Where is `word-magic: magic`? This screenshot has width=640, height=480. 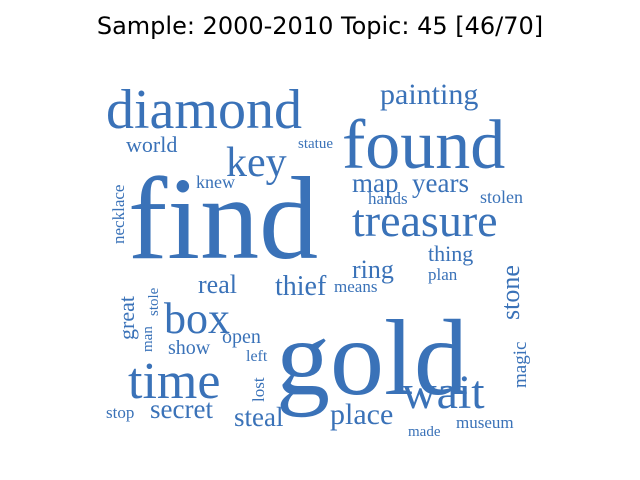 word-magic: magic is located at coordinates (520, 365).